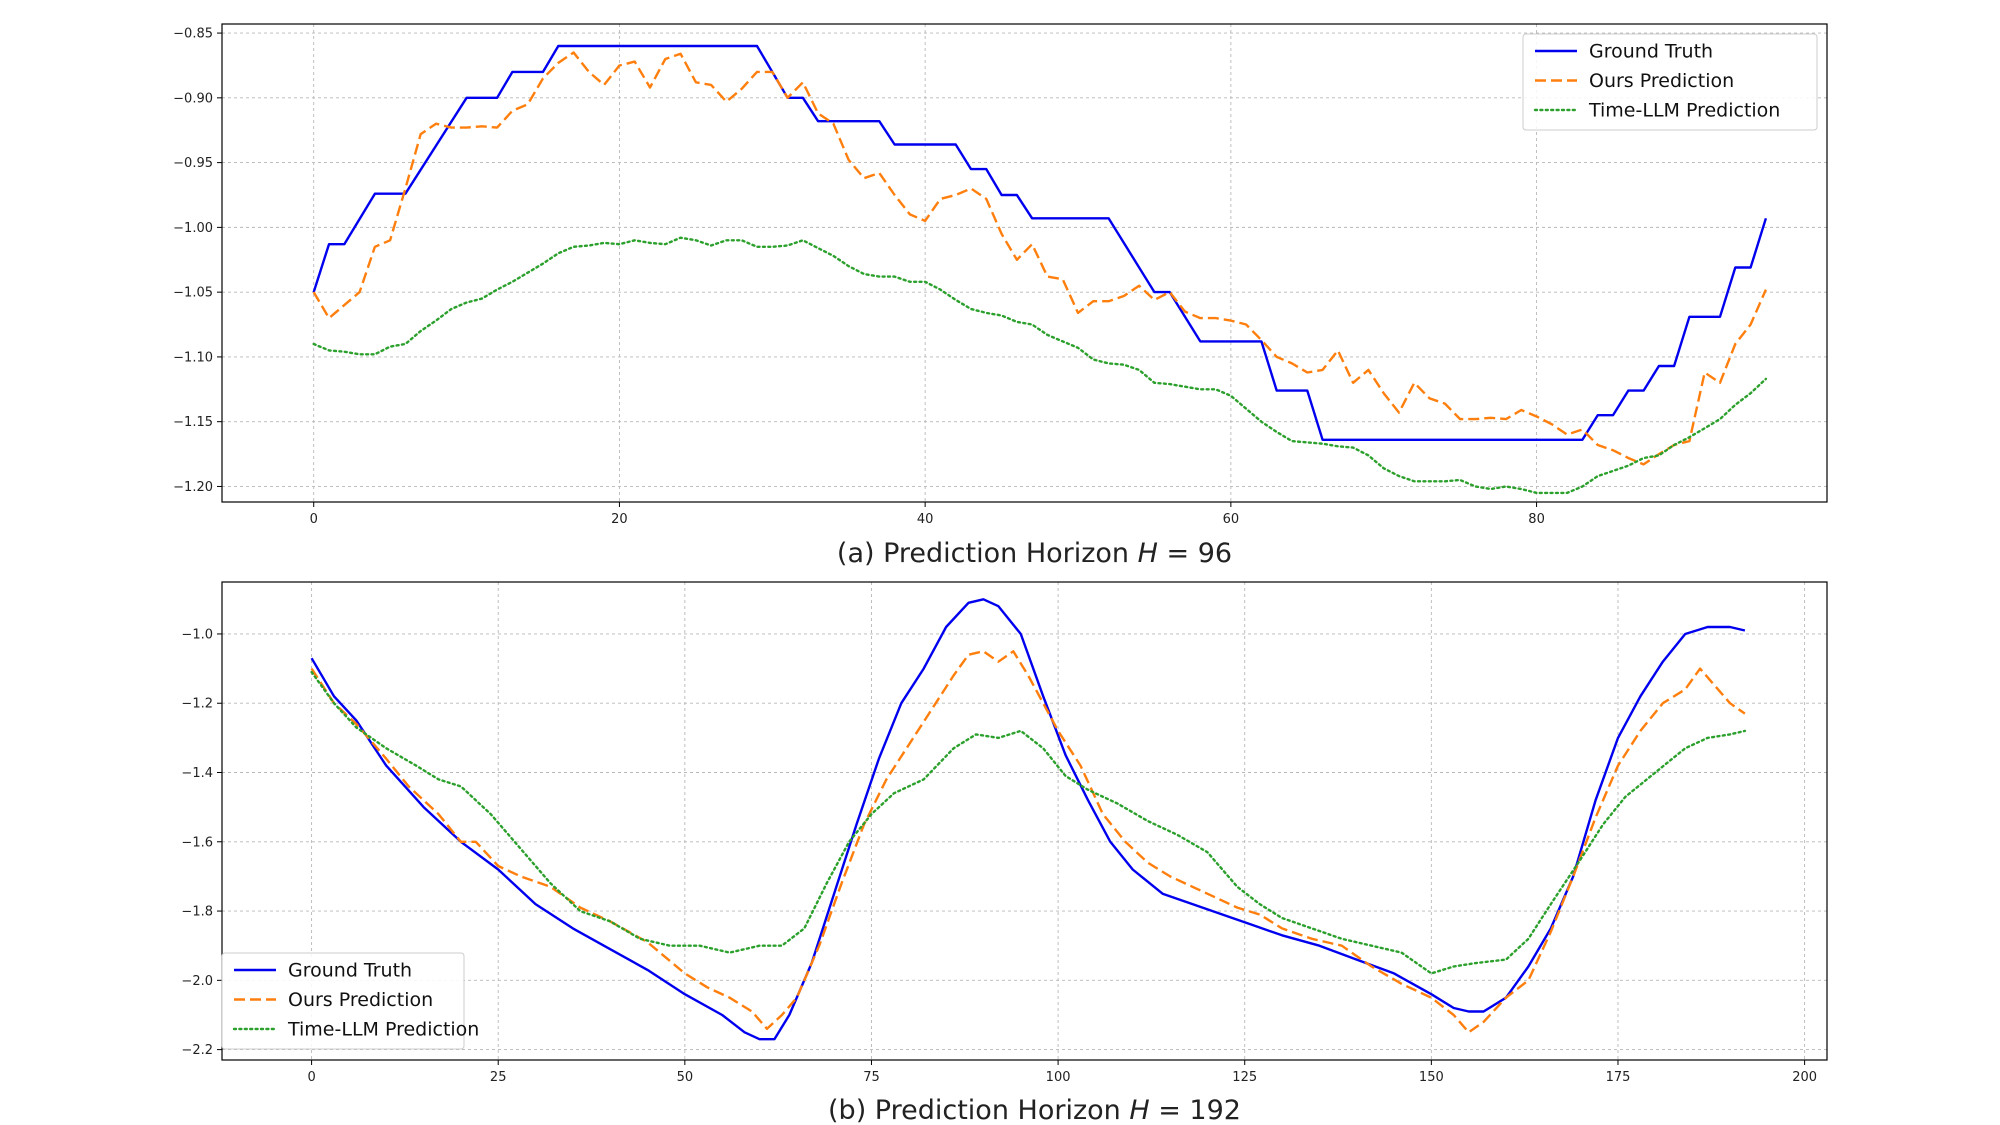 Image resolution: width=2000 pixels, height=1125 pixels. I want to click on x-axis: 0 20 40 60 80, so click(927, 514).